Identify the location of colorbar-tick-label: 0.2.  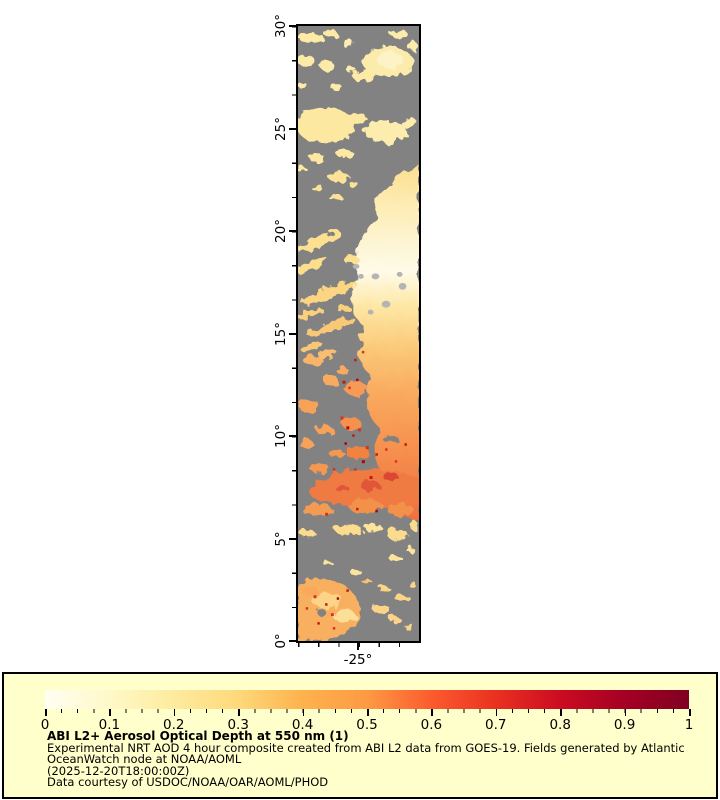
(174, 725).